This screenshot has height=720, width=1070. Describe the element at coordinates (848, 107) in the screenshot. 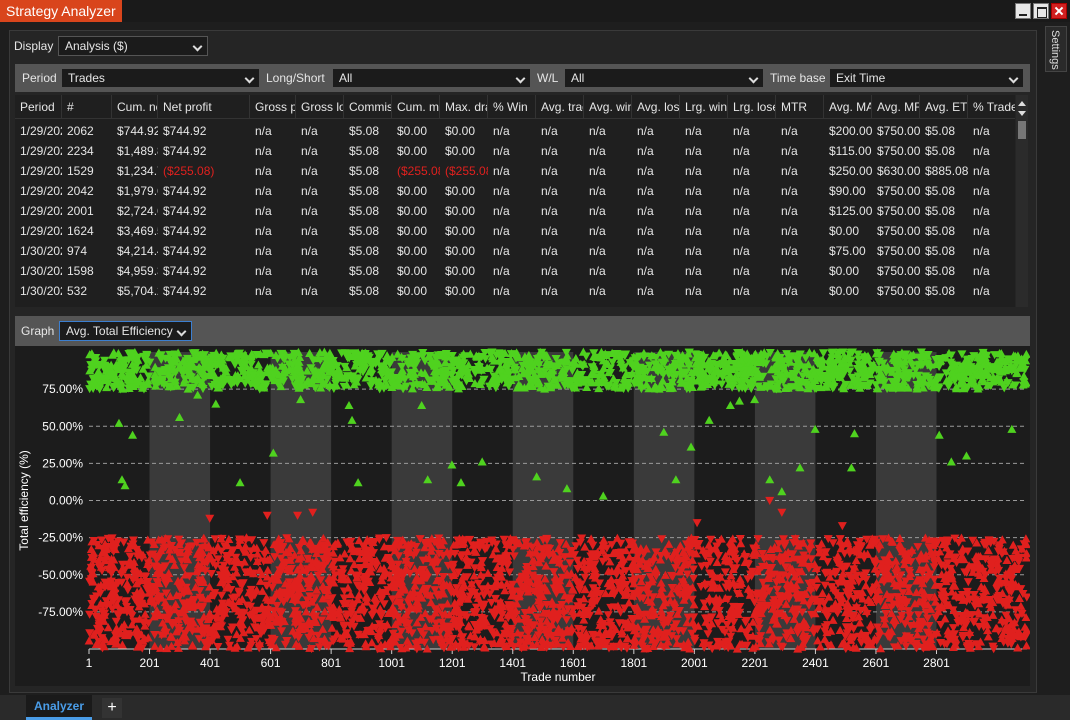

I see `column-header: Avg. MAE` at that location.